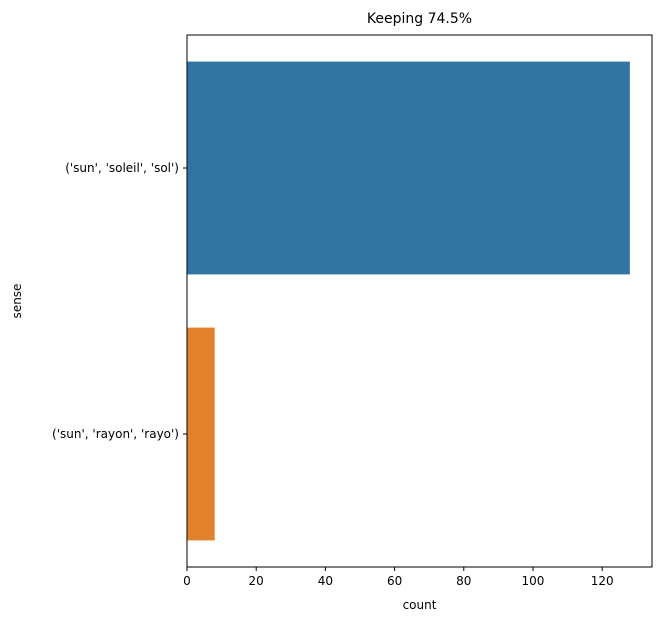 This screenshot has height=622, width=661. I want to click on x-axis-label: count, so click(420, 605).